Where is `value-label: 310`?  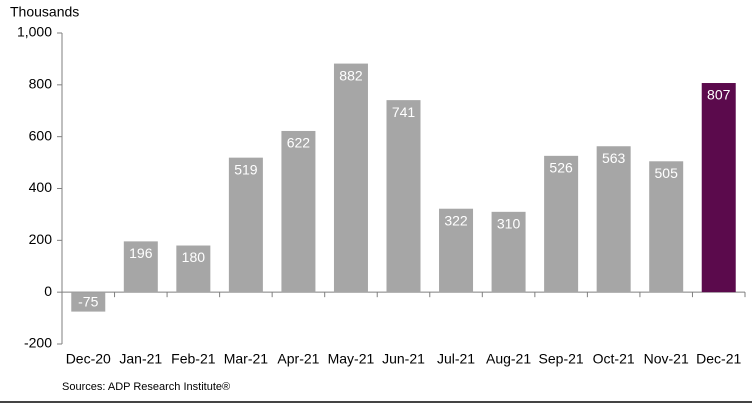
value-label: 310 is located at coordinates (509, 224).